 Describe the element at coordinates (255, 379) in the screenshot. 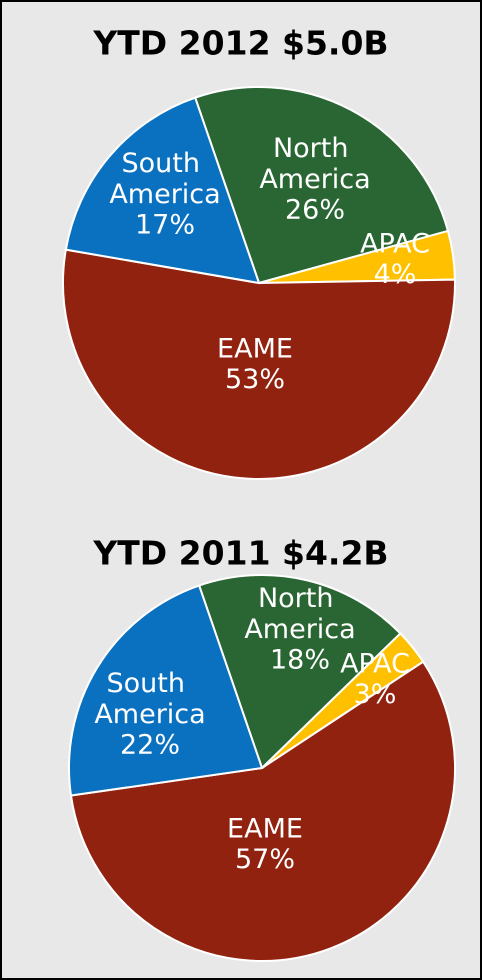

I see `data-label: 53%` at that location.